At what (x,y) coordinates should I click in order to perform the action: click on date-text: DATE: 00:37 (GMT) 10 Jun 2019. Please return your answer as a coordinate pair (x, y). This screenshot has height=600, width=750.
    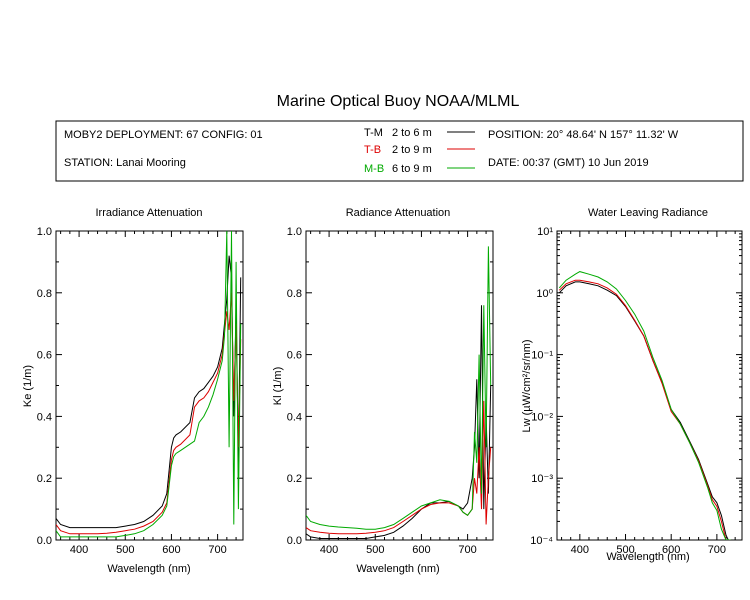
    Looking at the image, I should click on (568, 163).